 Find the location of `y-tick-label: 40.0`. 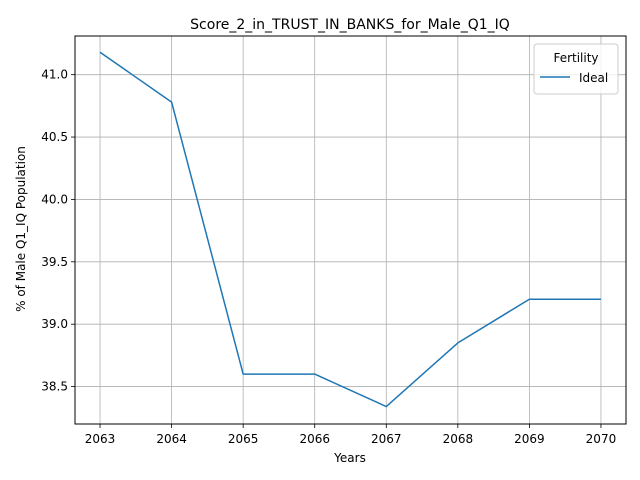

y-tick-label: 40.0 is located at coordinates (54, 199).